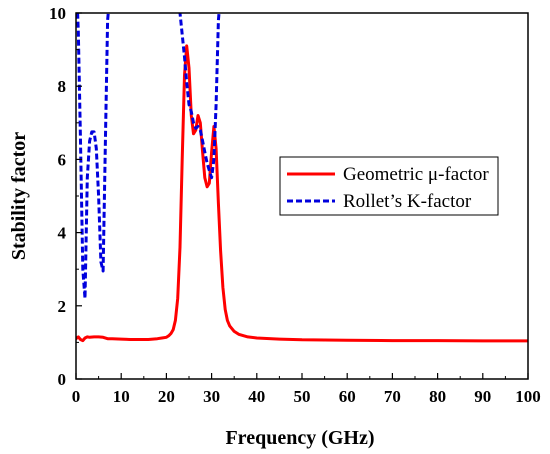 Image resolution: width=550 pixels, height=454 pixels. I want to click on x-tick-label: 60, so click(347, 396).